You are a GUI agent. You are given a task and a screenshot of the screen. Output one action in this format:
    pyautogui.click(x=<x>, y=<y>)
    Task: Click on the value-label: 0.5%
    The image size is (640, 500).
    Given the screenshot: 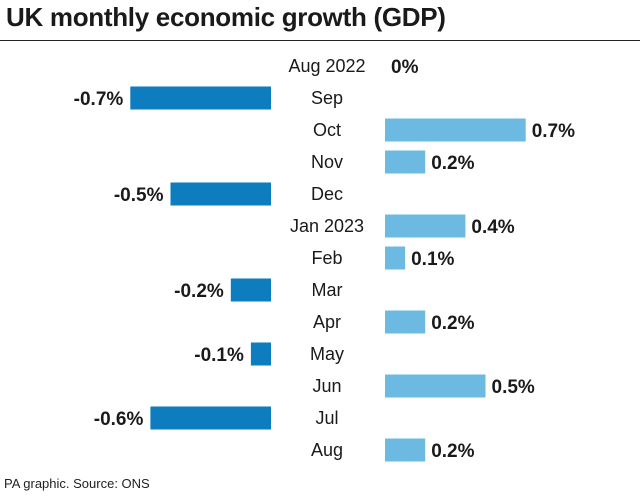 What is the action you would take?
    pyautogui.click(x=513, y=387)
    